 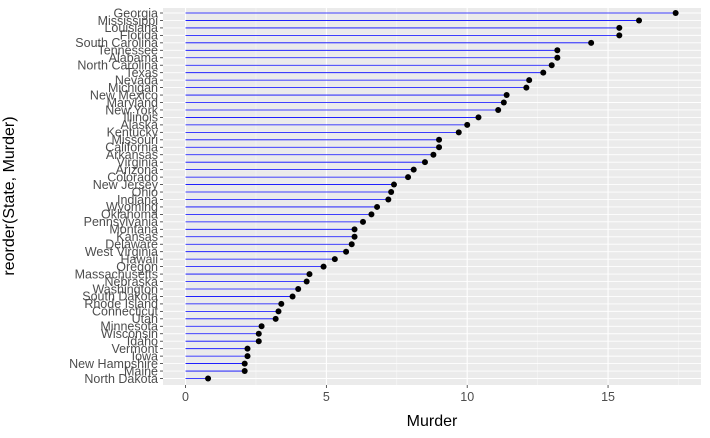 I want to click on y-tick-label: California, so click(x=131, y=148).